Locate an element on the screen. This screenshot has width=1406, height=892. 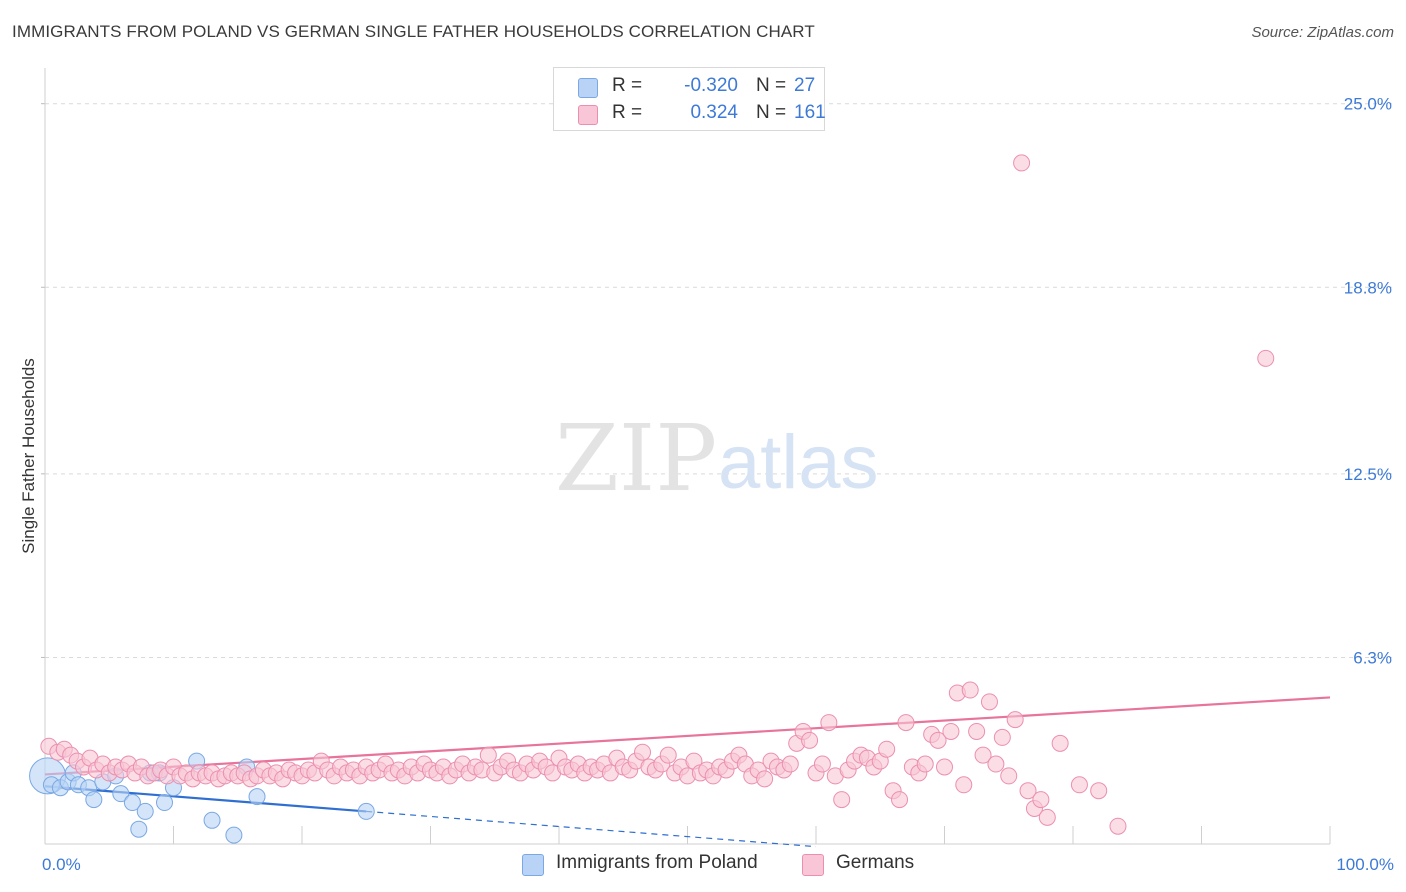
poland-trend-line is located at coordinates (205, 799).